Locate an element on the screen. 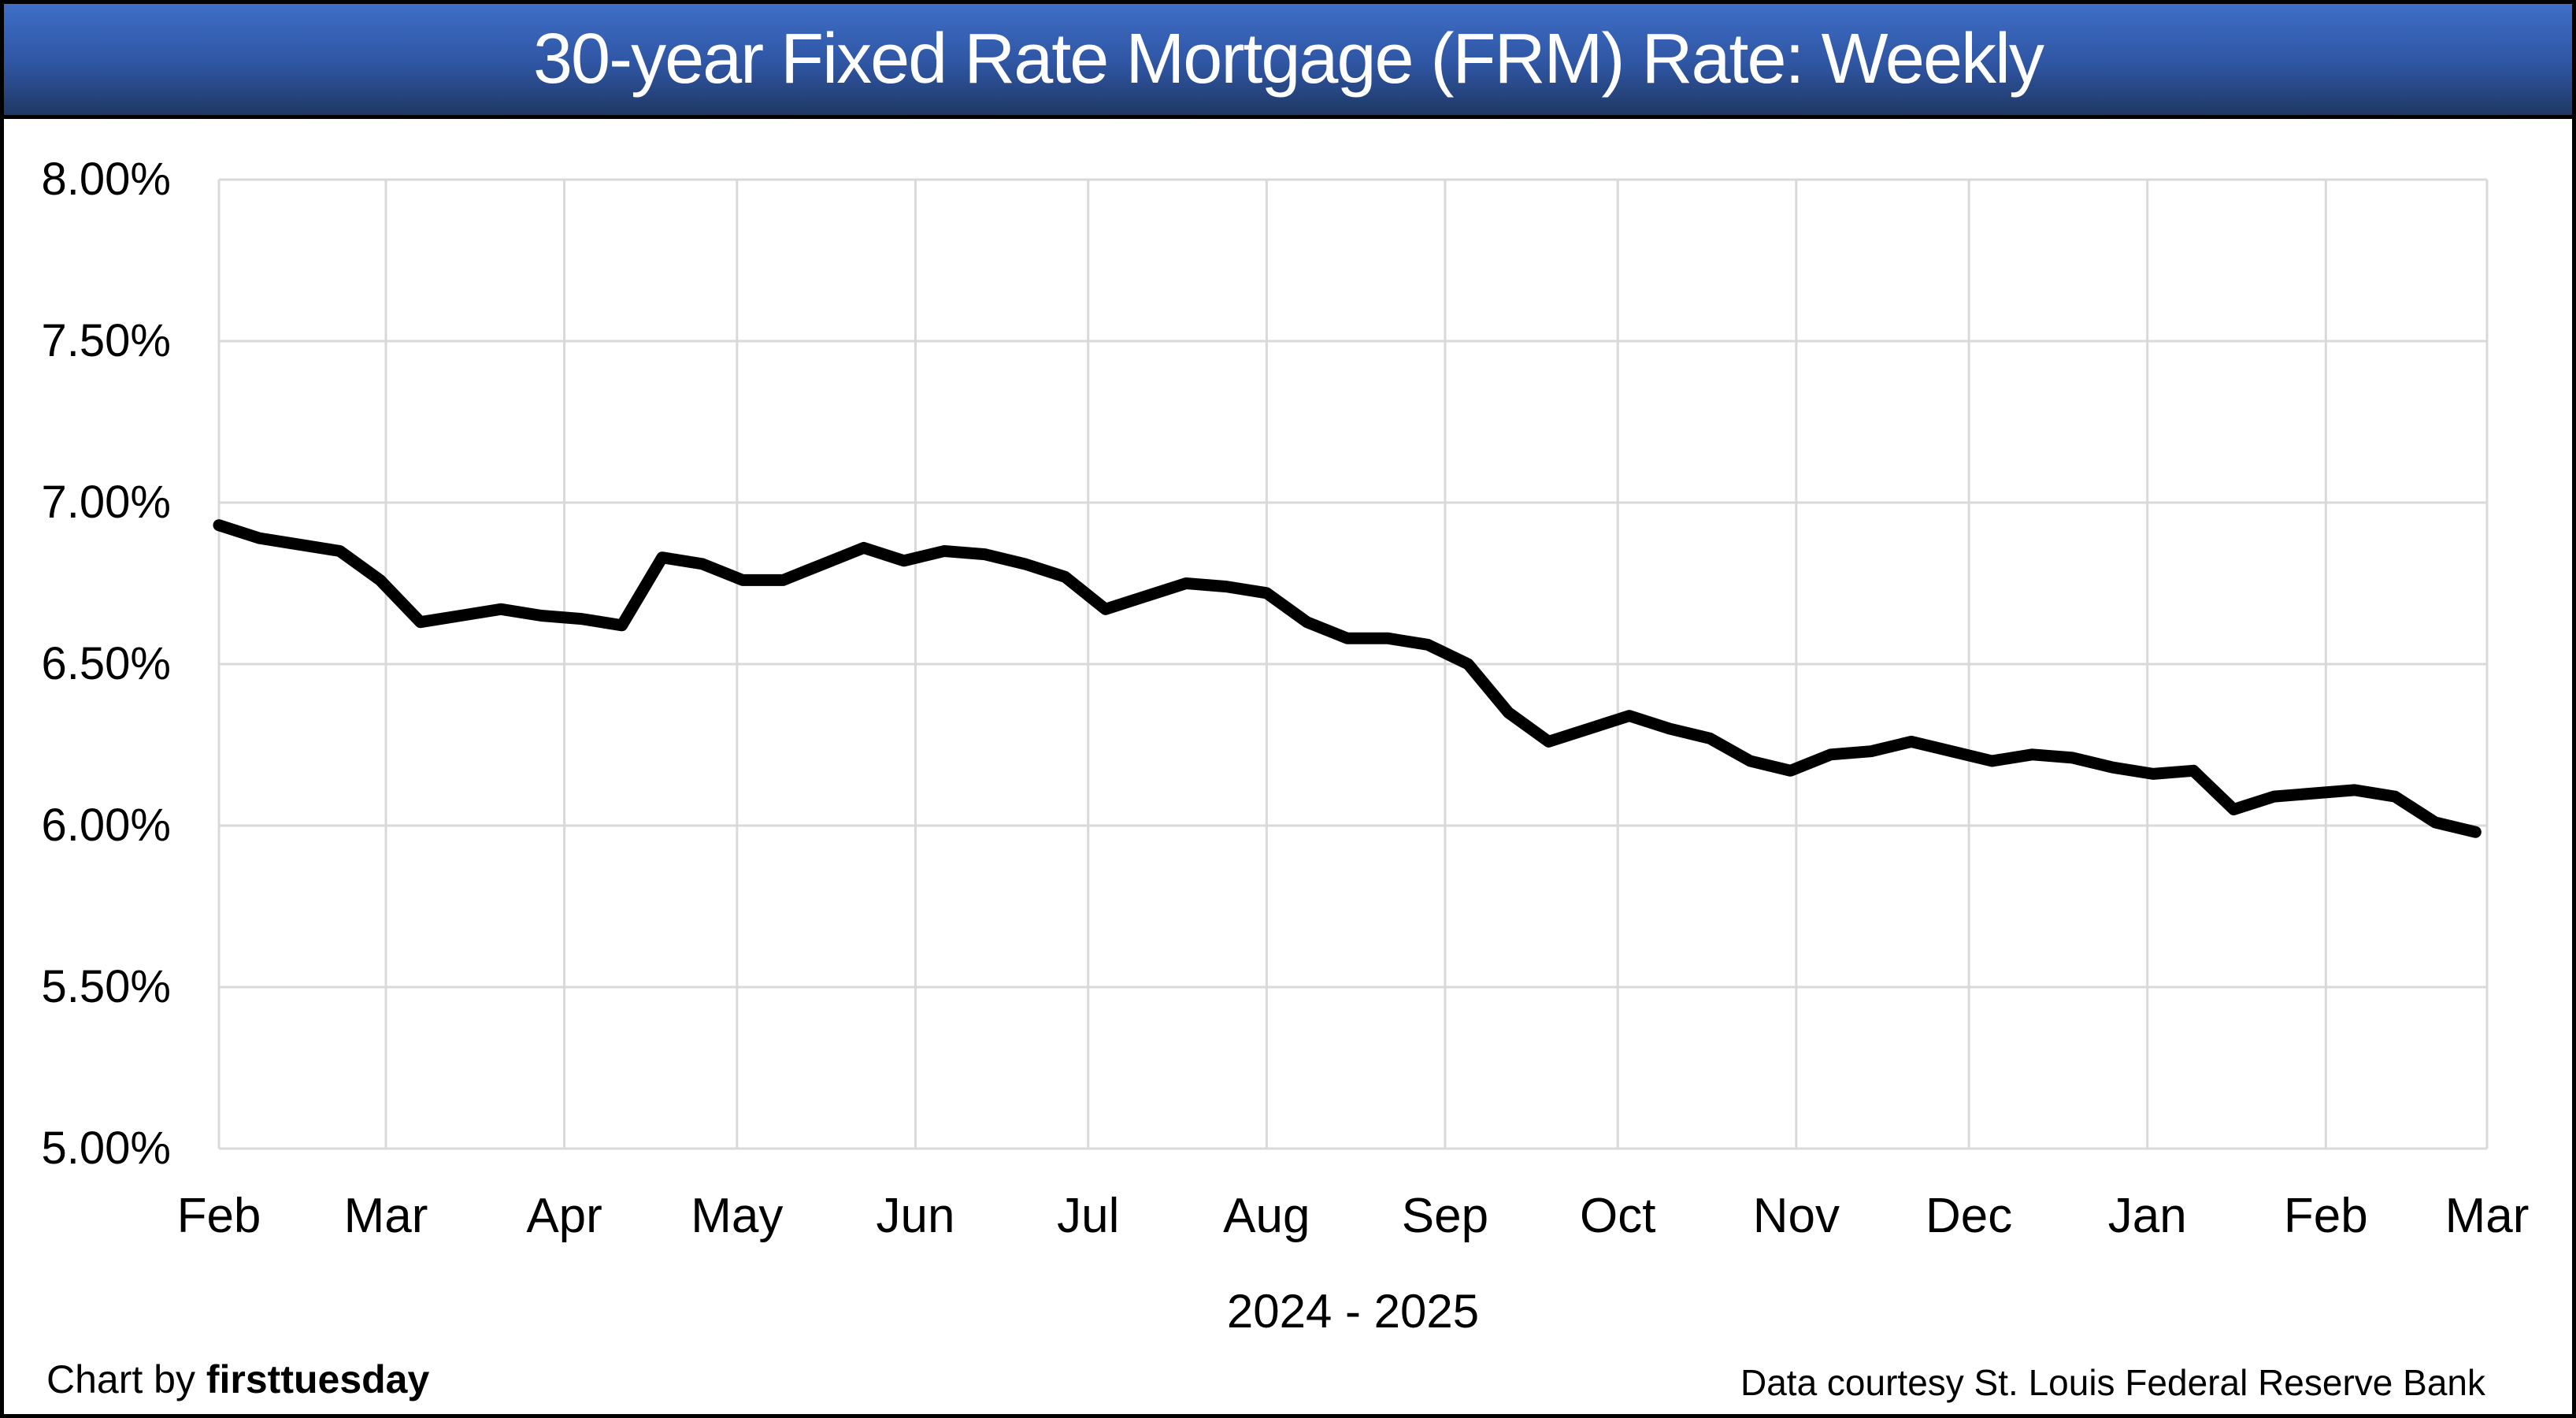 This screenshot has height=1418, width=2576. x-tick-label: Jul is located at coordinates (1088, 1216).